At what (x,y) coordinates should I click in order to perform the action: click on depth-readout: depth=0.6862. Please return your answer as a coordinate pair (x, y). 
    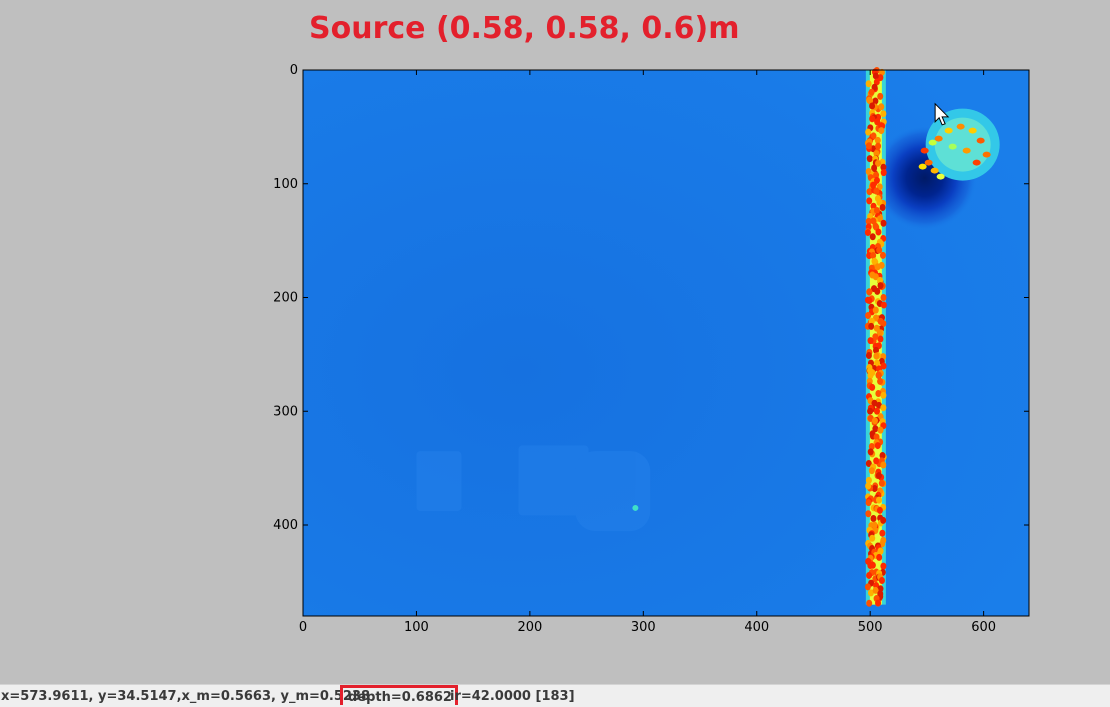
    Looking at the image, I should click on (399, 695).